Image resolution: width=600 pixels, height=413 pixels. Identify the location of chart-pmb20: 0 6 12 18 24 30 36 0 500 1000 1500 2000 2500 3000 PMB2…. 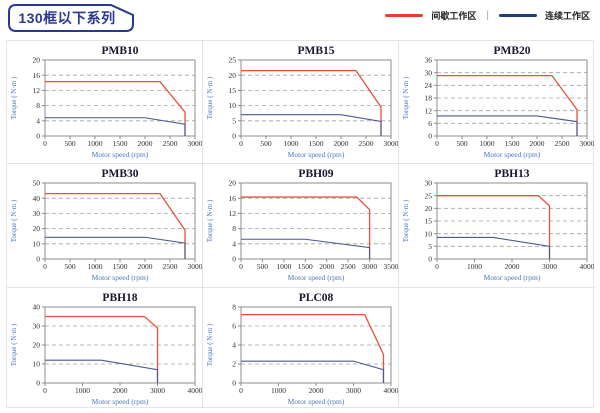
(497, 102).